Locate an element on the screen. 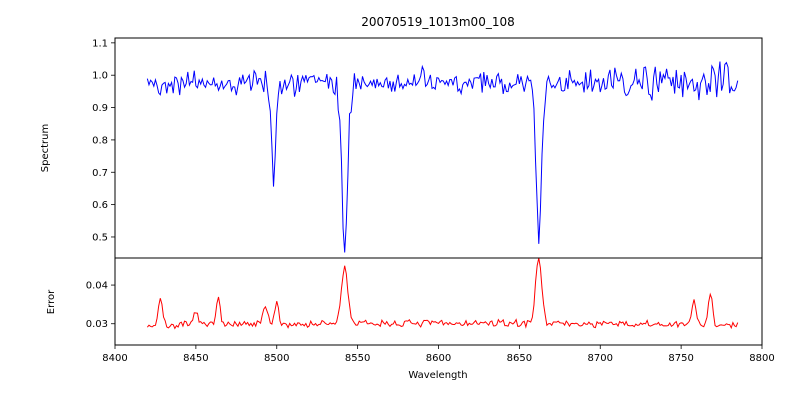  x-tick-label: 8700 is located at coordinates (600, 358).